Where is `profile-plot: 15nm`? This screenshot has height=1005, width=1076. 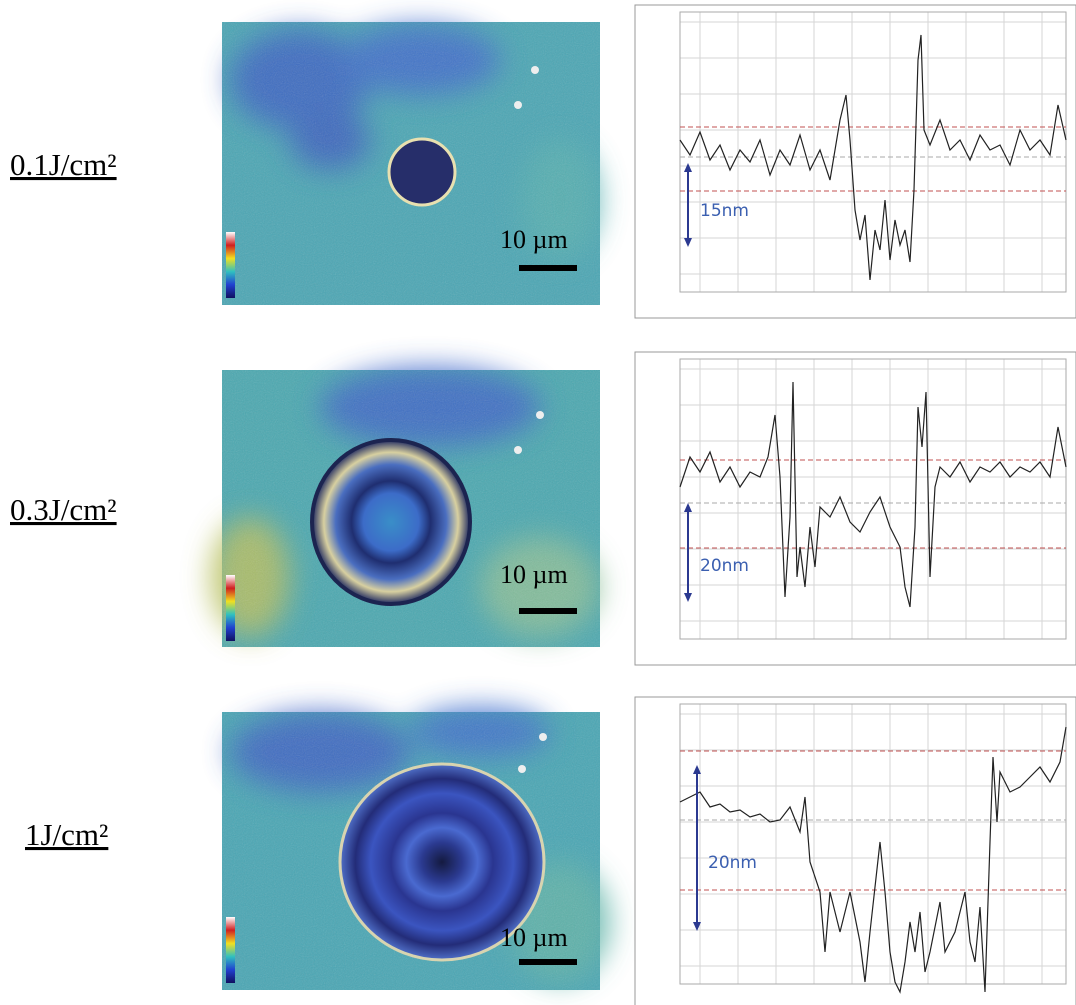 profile-plot: 15nm is located at coordinates (855, 161).